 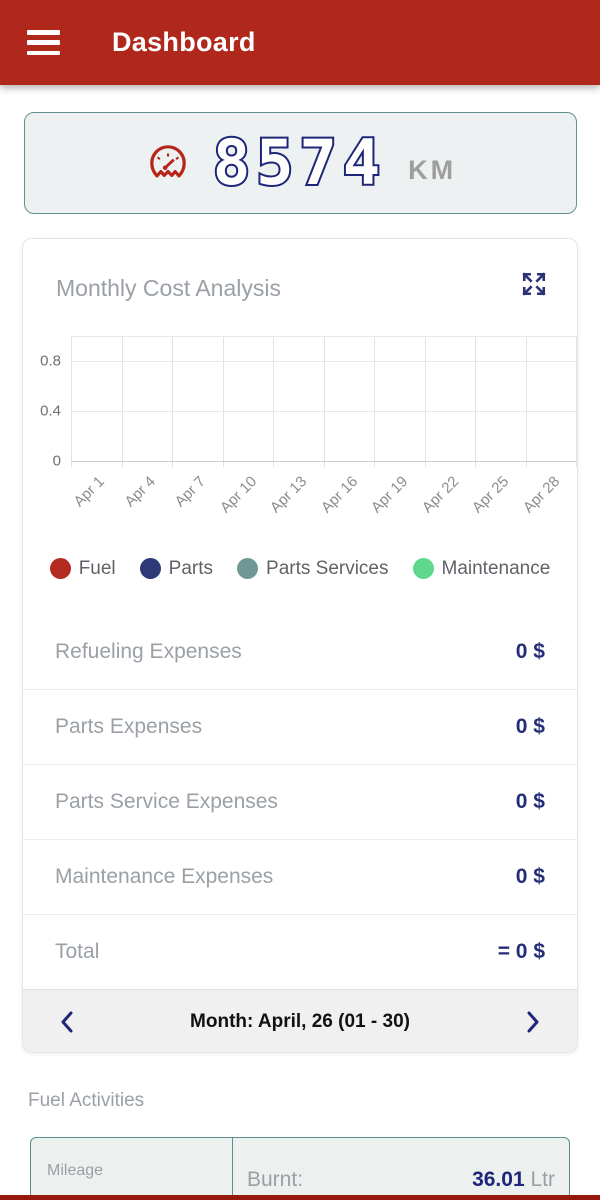 I want to click on refueling-expenses-row: Refueling Expenses 0 $, so click(x=300, y=651).